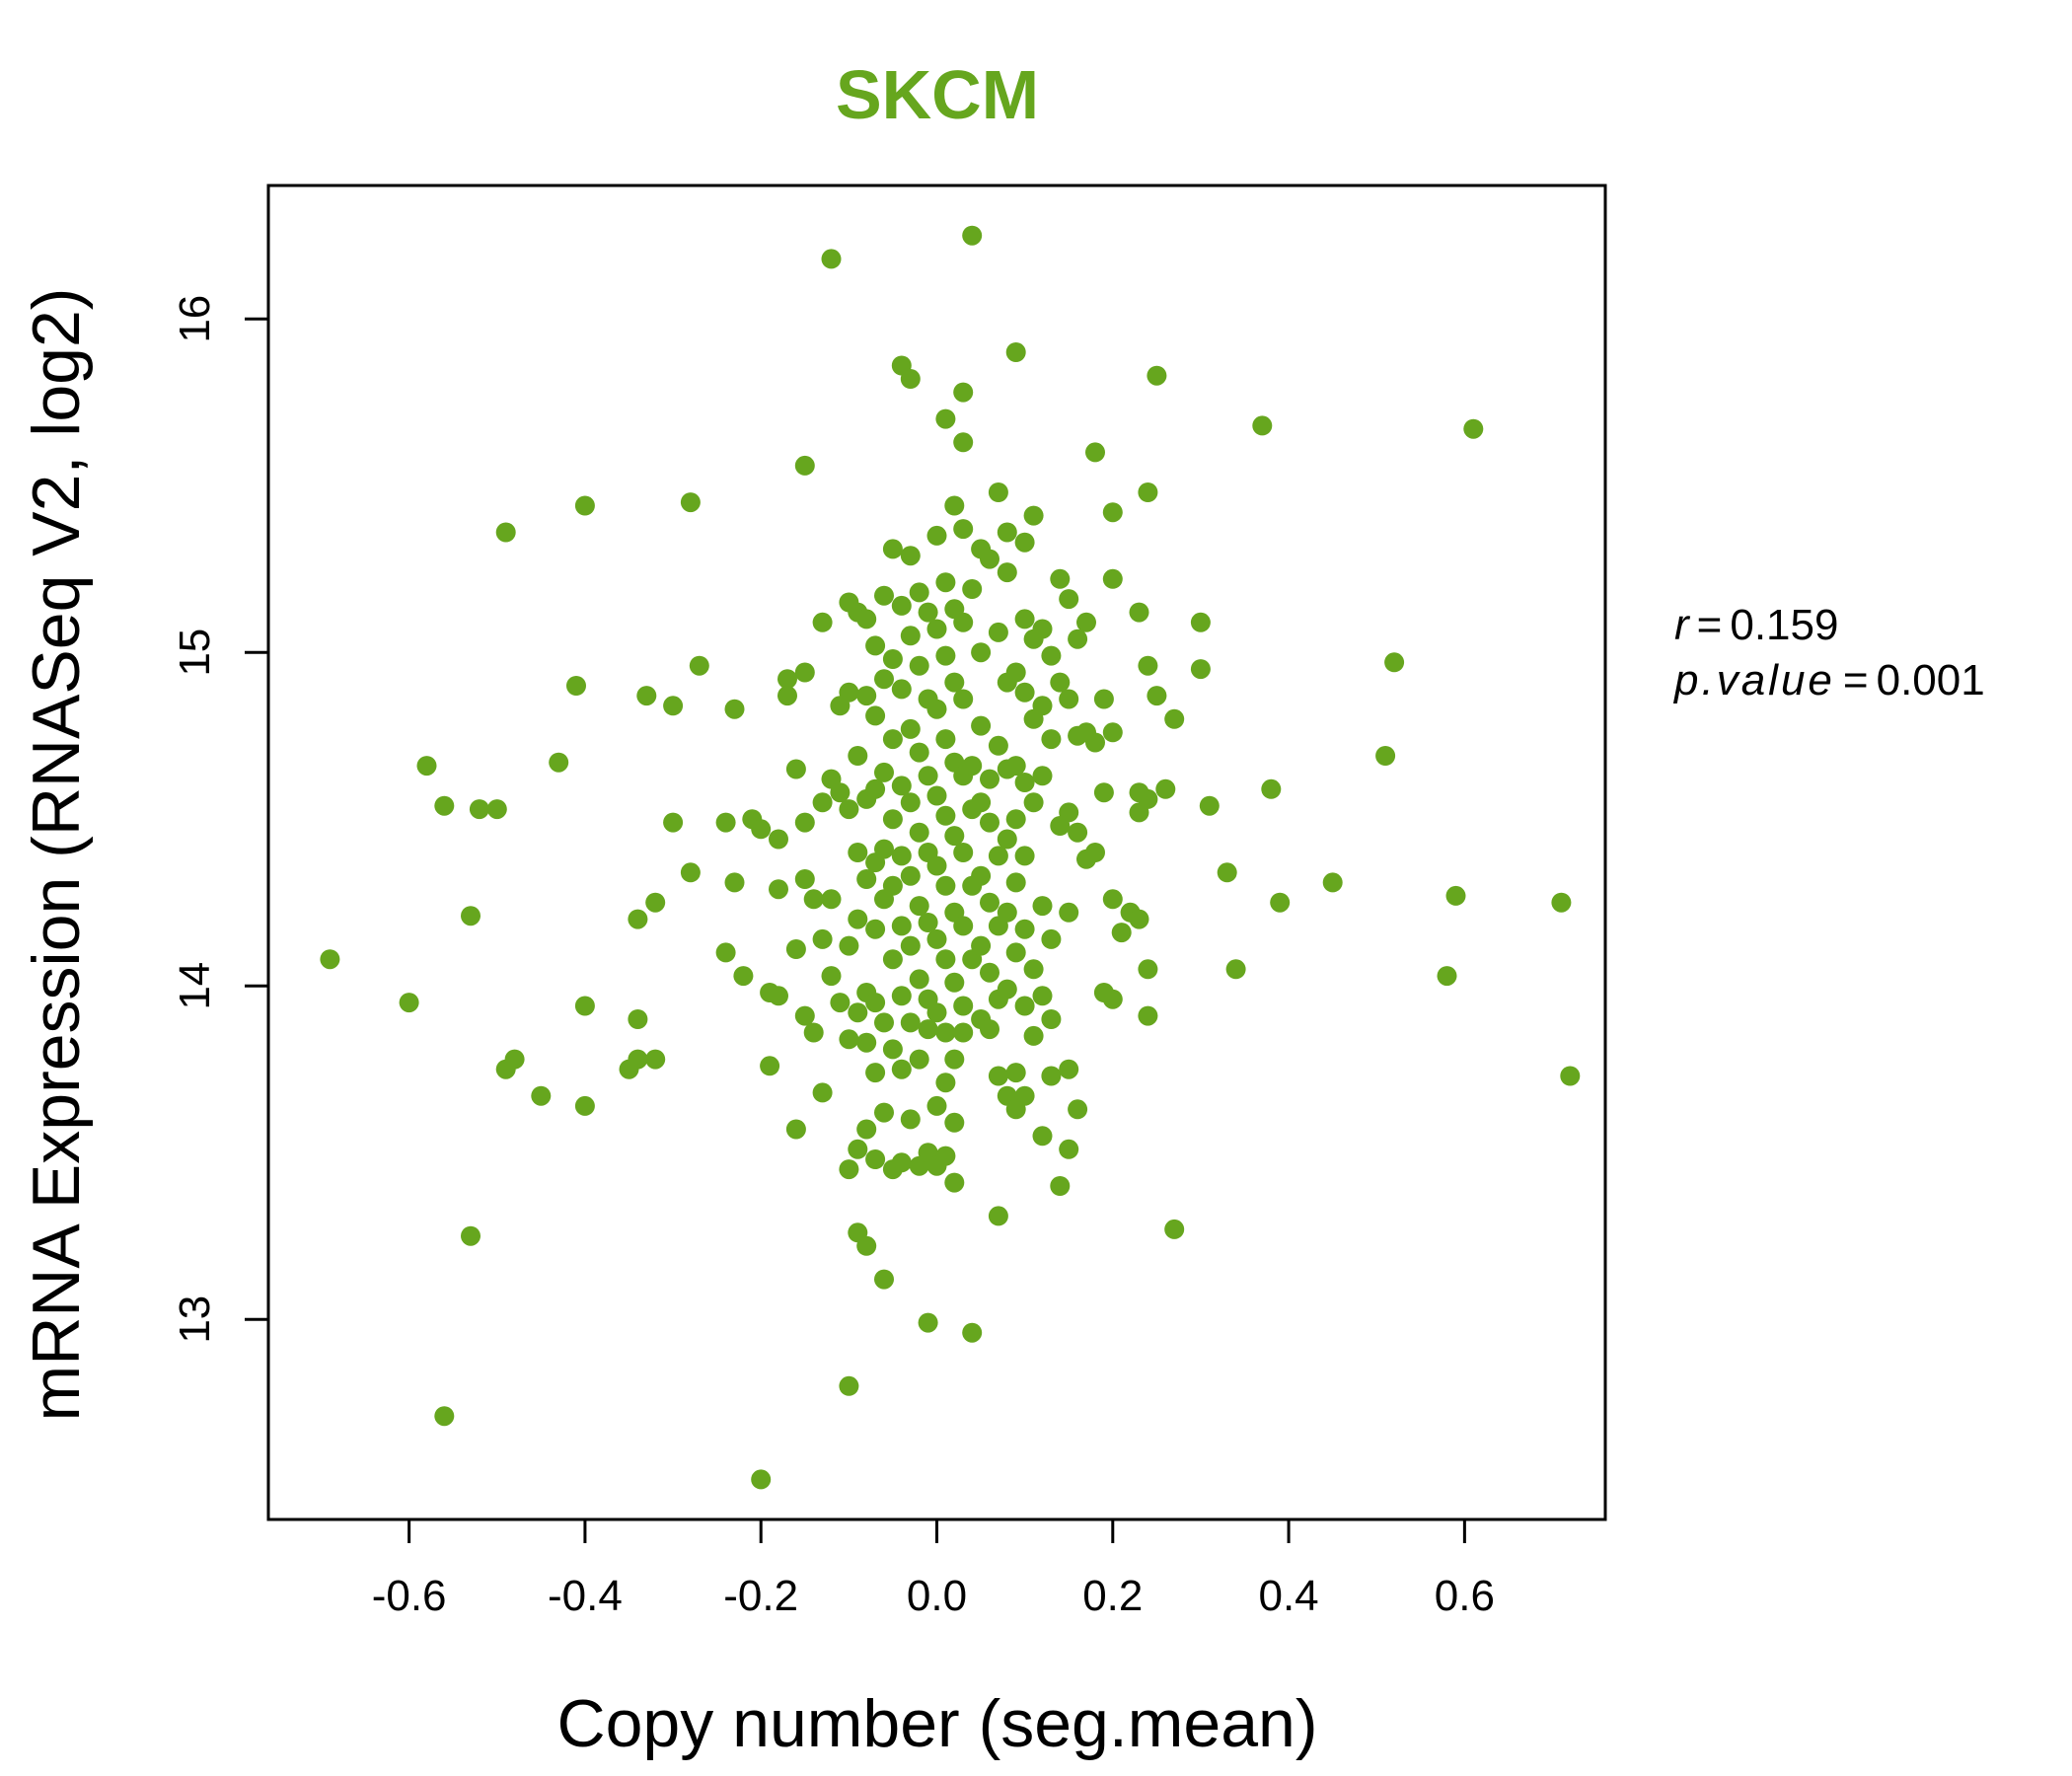  Describe the element at coordinates (1756, 625) in the screenshot. I see `stat-r: r = 0.159` at that location.